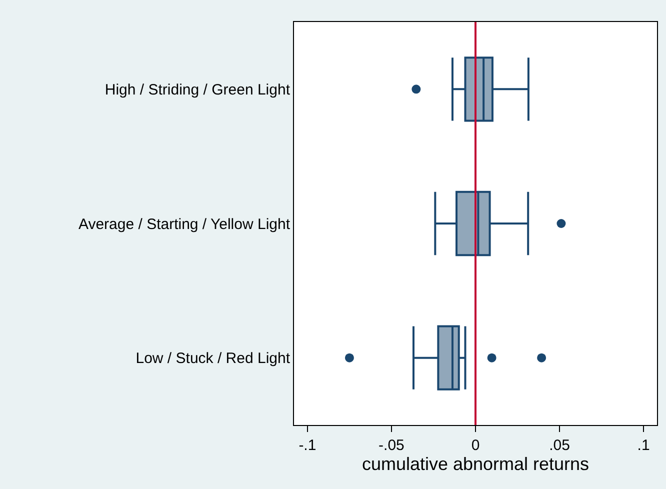  What do you see at coordinates (213, 359) in the screenshot?
I see `y-tick-label: Low / Stuck / Red Light` at bounding box center [213, 359].